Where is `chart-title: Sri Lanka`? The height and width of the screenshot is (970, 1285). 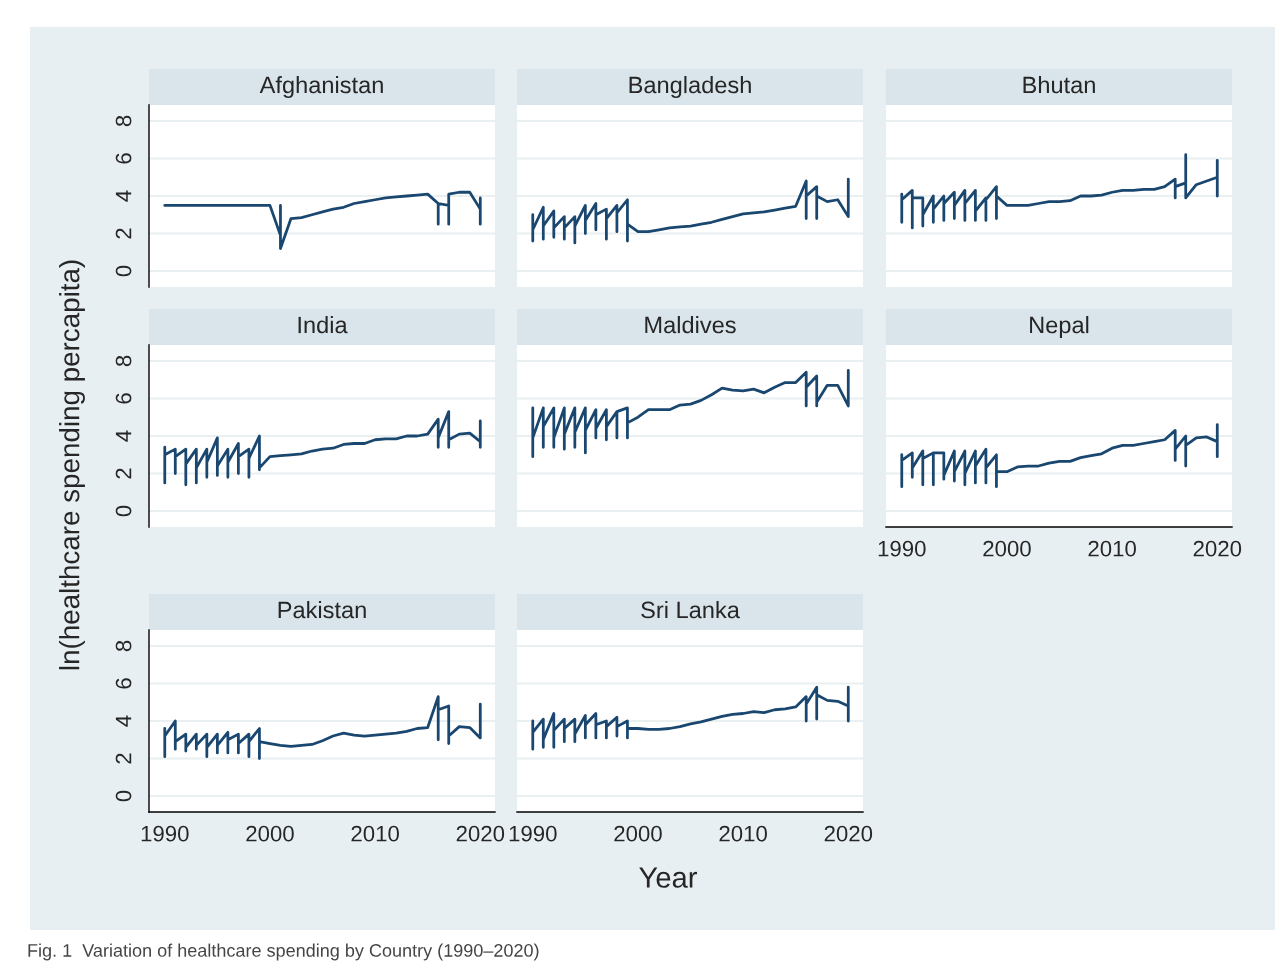
chart-title: Sri Lanka is located at coordinates (690, 609).